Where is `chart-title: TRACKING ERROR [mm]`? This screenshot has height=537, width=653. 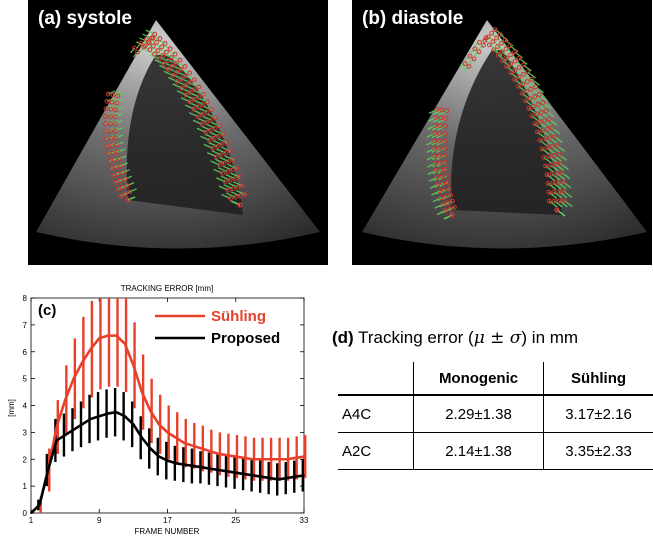
chart-title: TRACKING ERROR [mm] is located at coordinates (167, 288).